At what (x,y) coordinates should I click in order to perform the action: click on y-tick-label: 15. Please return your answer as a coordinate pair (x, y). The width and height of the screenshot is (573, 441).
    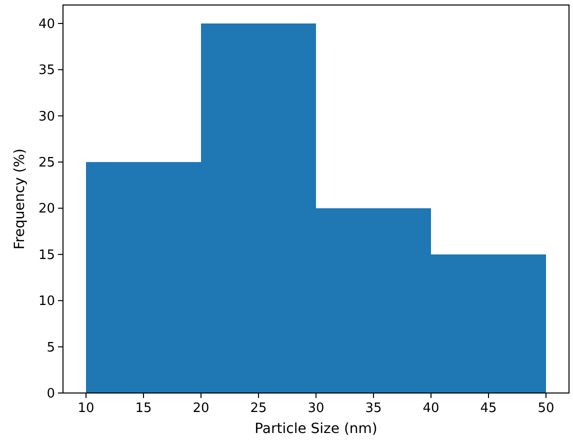
    Looking at the image, I should click on (46, 255).